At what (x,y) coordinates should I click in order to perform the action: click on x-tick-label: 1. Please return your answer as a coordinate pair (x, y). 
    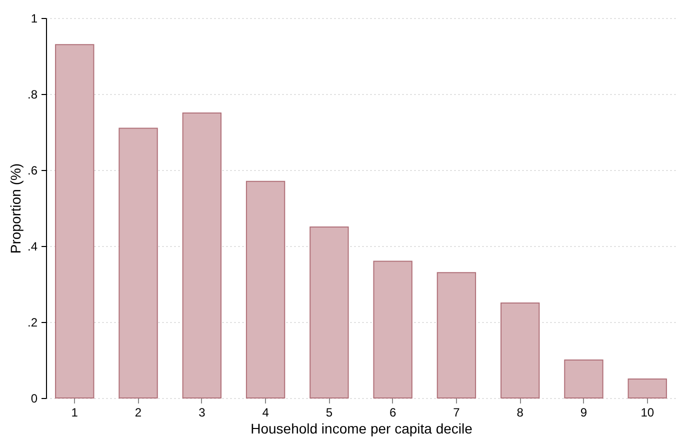
    Looking at the image, I should click on (74, 413).